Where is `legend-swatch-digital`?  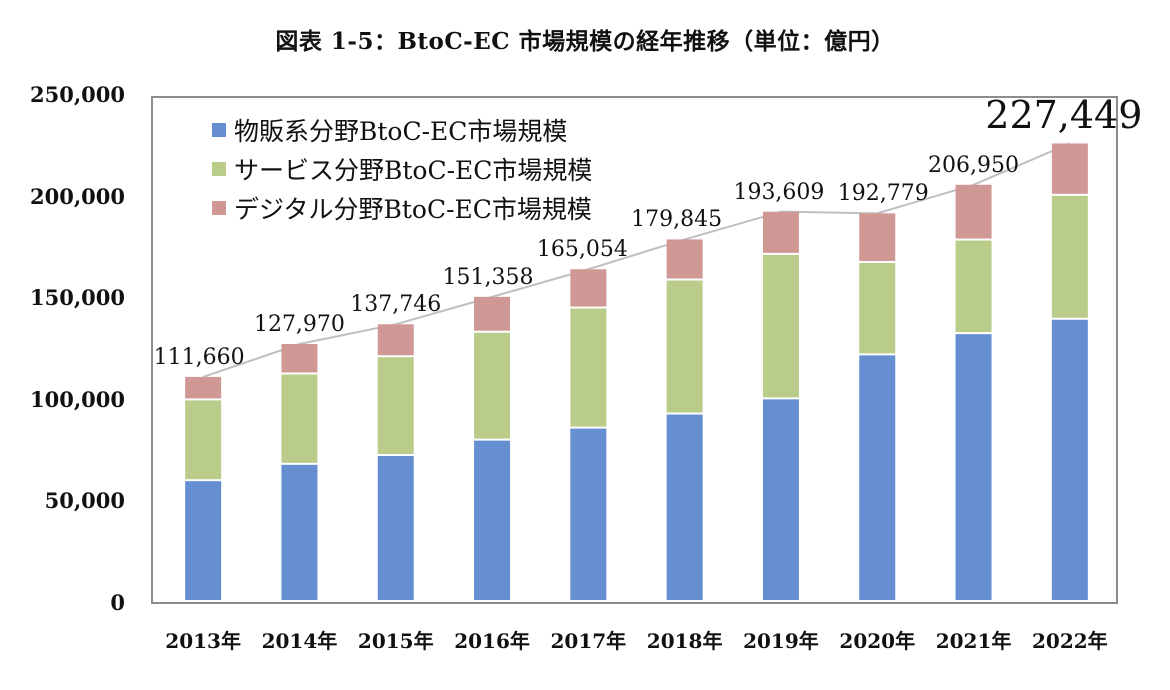
legend-swatch-digital is located at coordinates (219, 207).